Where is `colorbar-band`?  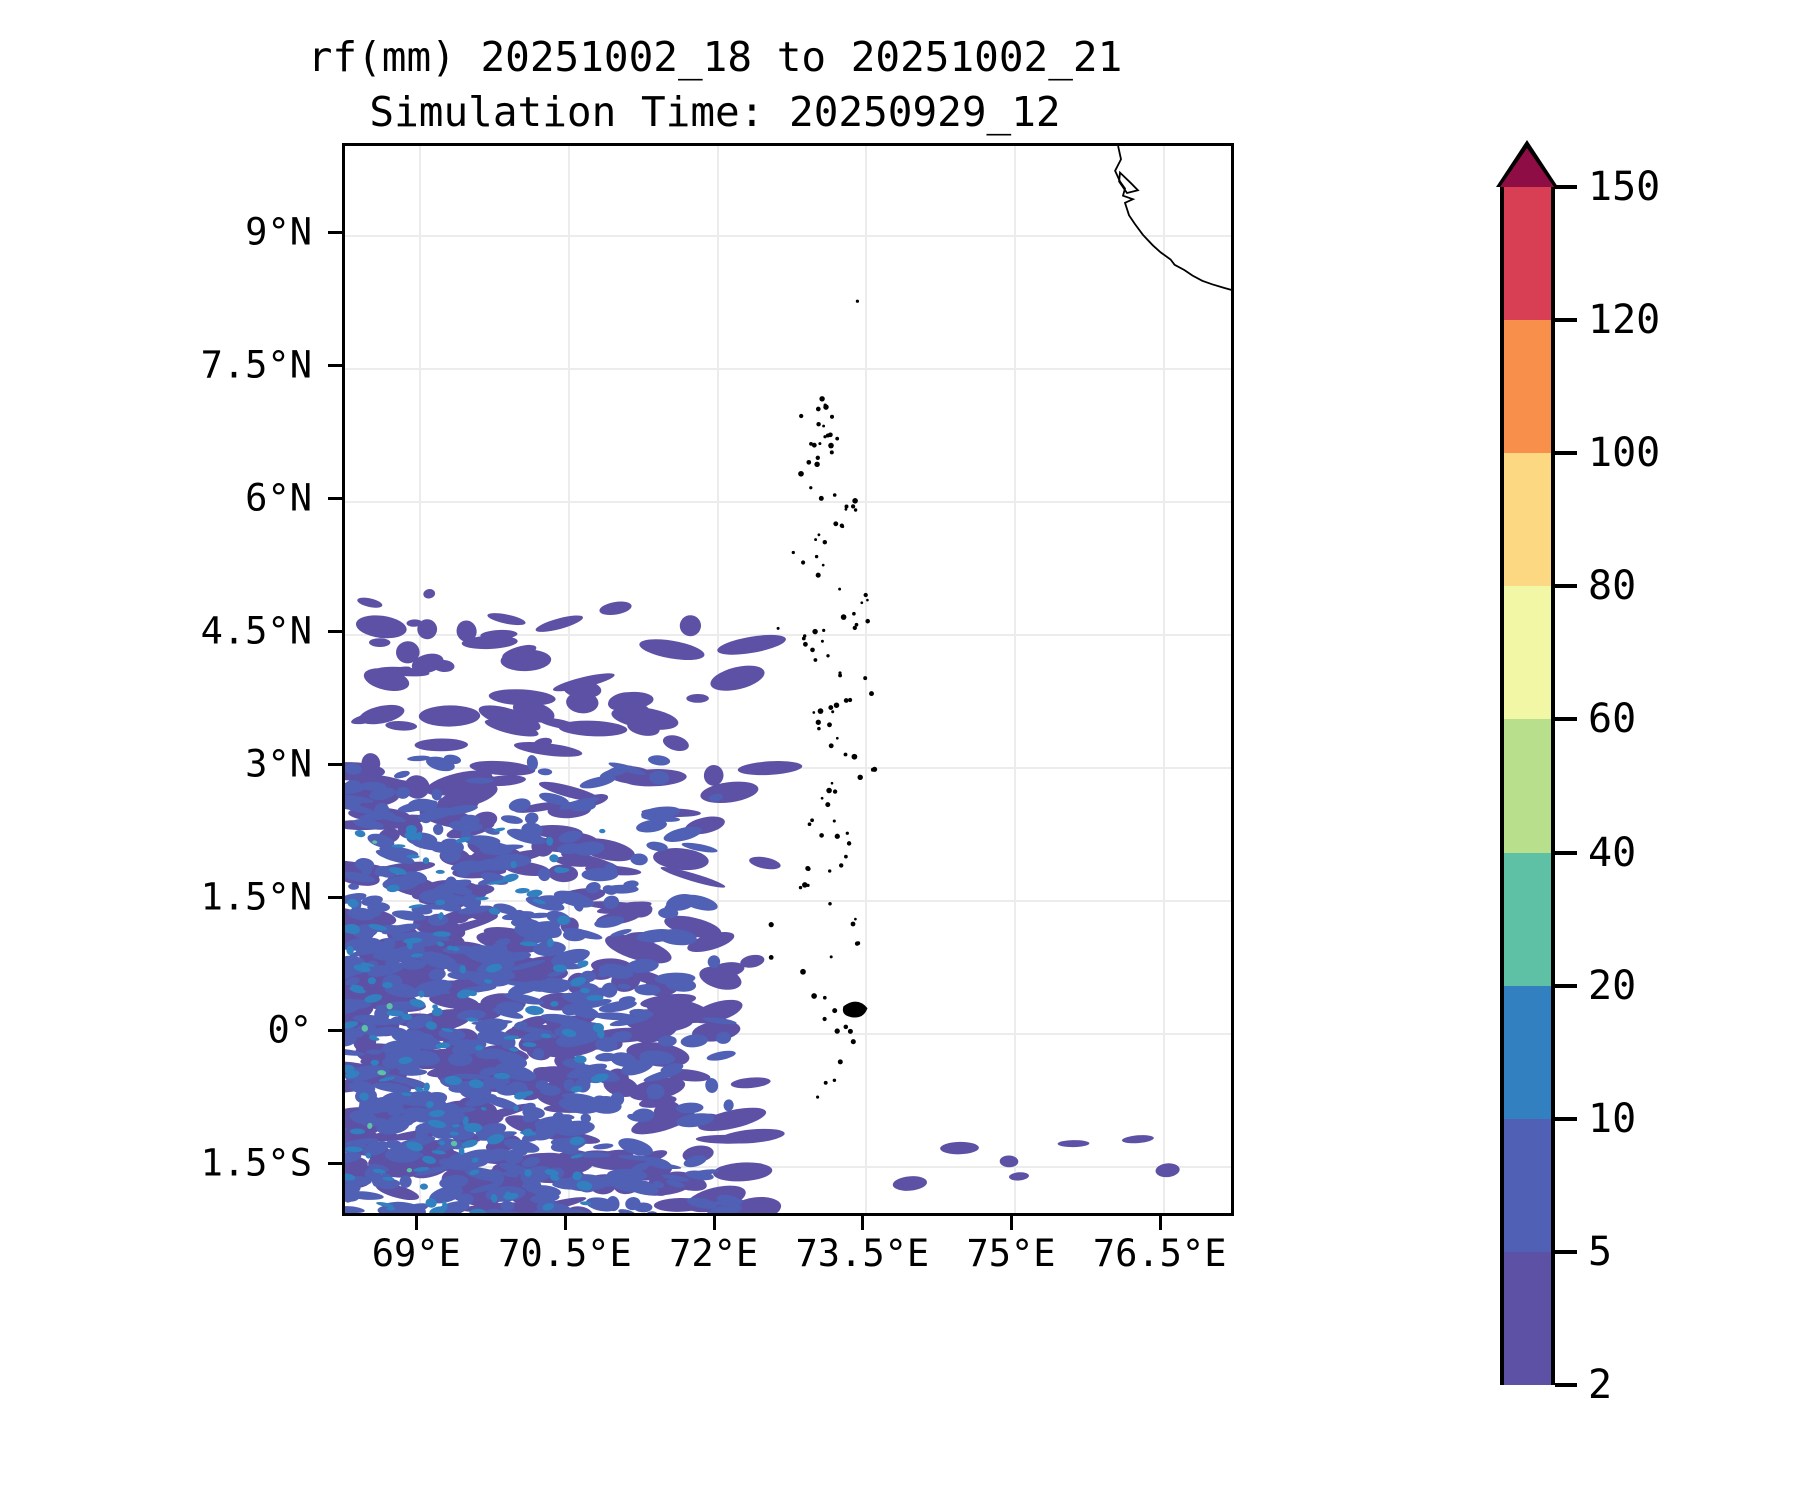
colorbar-band is located at coordinates (1527, 254).